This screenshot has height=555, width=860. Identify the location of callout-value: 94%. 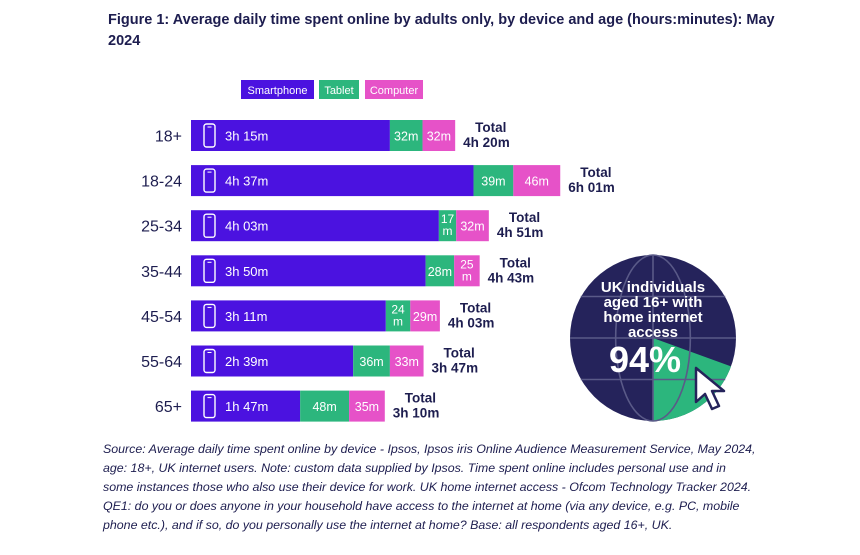
(645, 359).